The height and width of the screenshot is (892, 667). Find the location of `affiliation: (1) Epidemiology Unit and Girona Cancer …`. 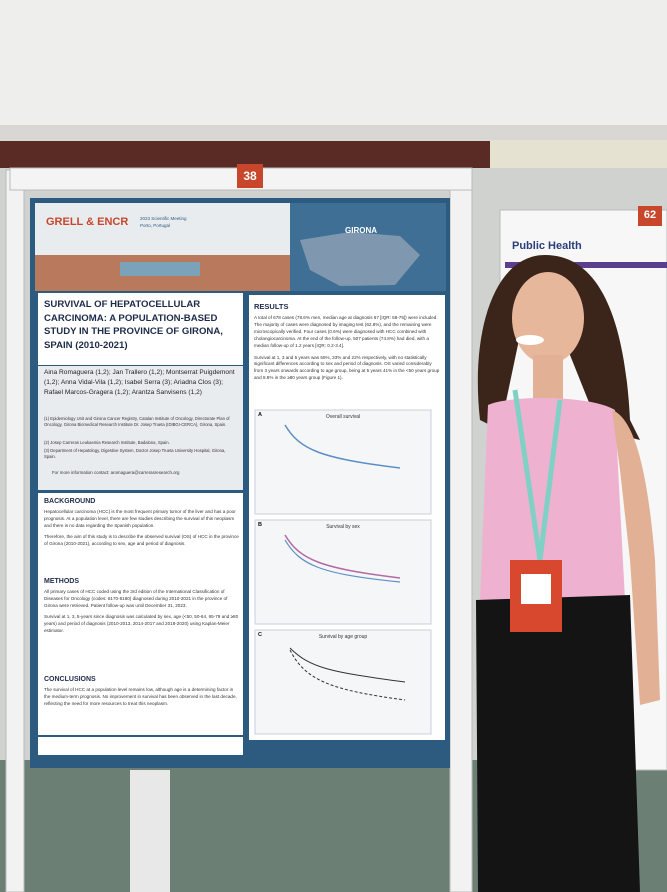

affiliation: (1) Epidemiology Unit and Girona Cancer … is located at coordinates (137, 421).